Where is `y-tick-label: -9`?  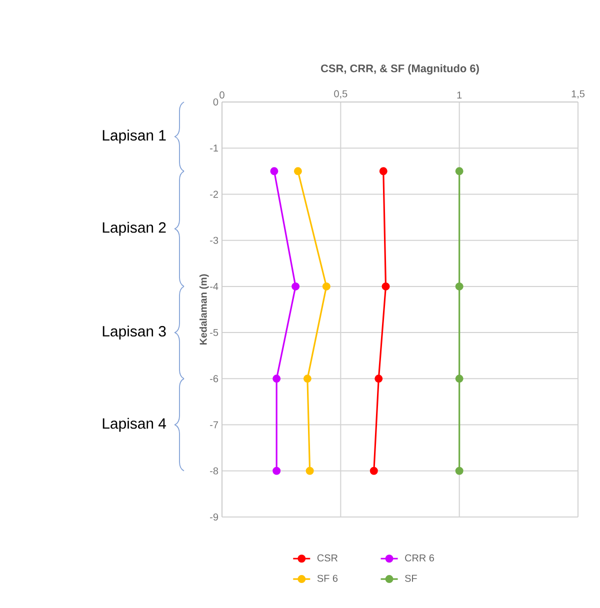 y-tick-label: -9 is located at coordinates (214, 517).